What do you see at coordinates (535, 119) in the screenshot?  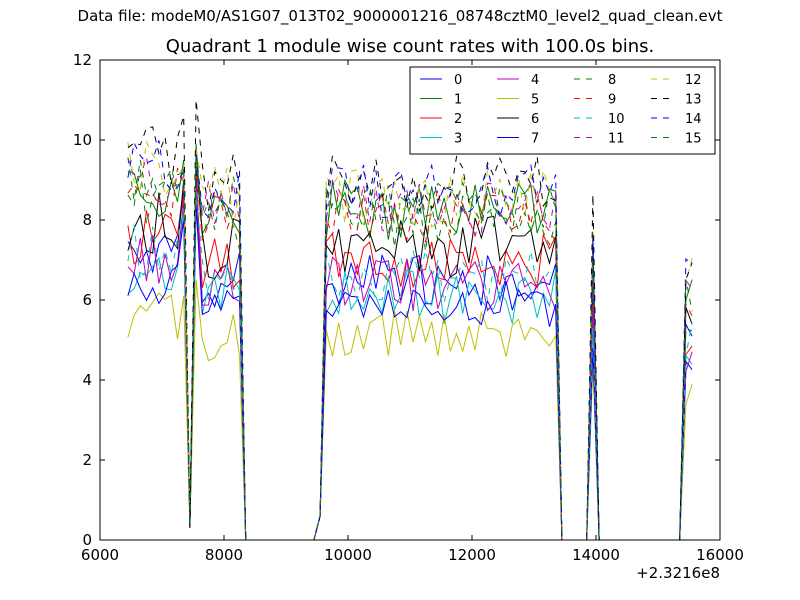 I see `legend-label-6: 6` at bounding box center [535, 119].